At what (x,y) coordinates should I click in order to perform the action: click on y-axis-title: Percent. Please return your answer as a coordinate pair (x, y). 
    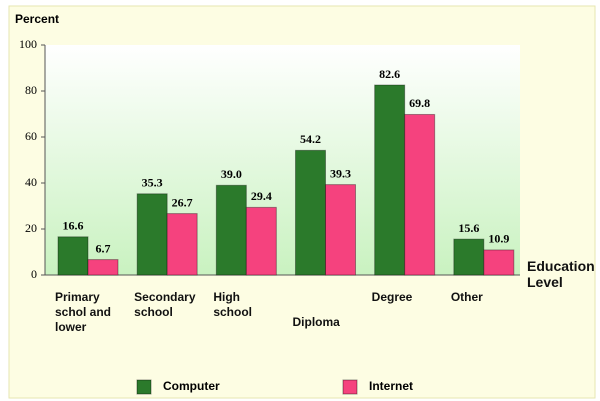
    Looking at the image, I should click on (37, 19).